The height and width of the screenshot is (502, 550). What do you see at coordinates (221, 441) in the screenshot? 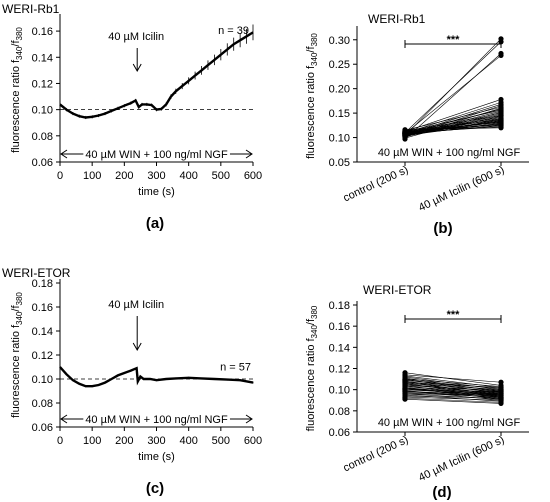
I see `x-tick-label: 500` at bounding box center [221, 441].